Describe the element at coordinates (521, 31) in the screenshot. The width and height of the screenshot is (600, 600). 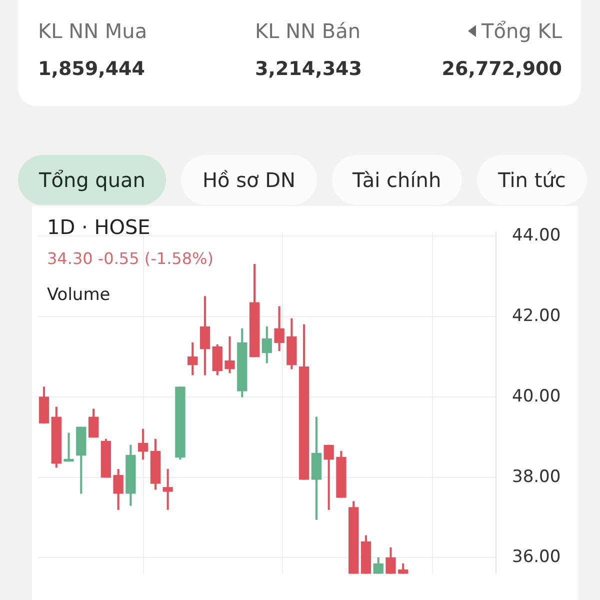
I see `text: Tổng KL` at that location.